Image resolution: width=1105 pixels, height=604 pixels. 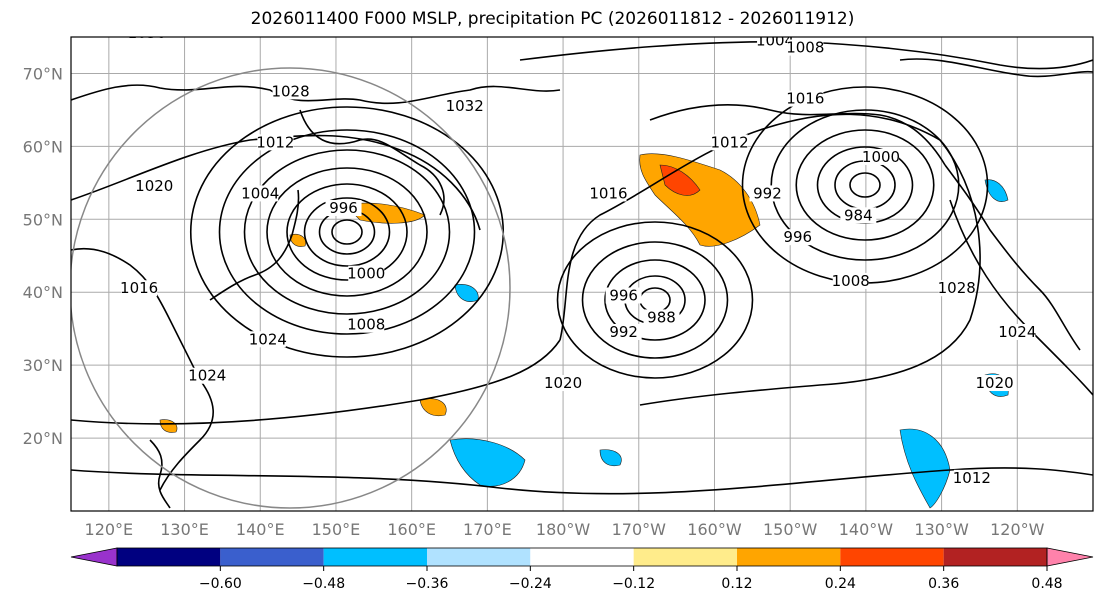 What do you see at coordinates (840, 584) in the screenshot?
I see `colorbar-tick-label: 0.24` at bounding box center [840, 584].